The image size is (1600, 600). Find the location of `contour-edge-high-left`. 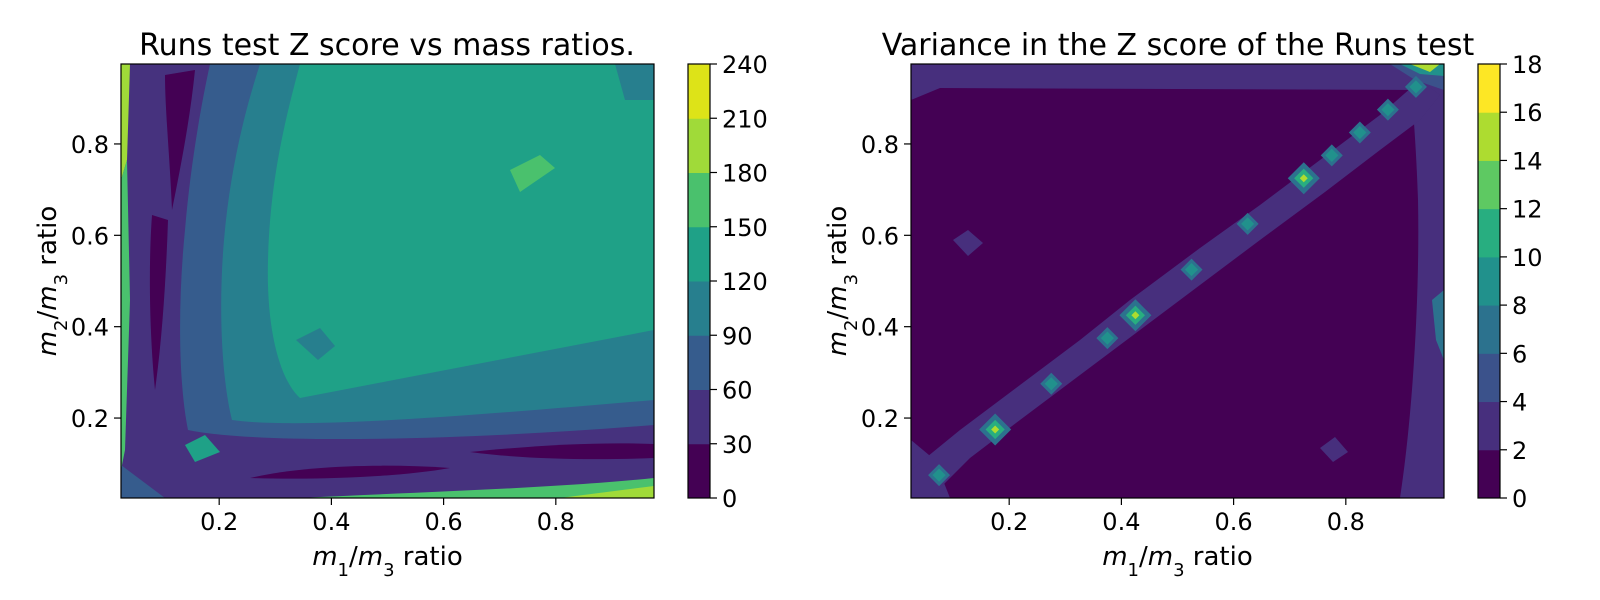

contour-edge-high-left is located at coordinates (125, 122).